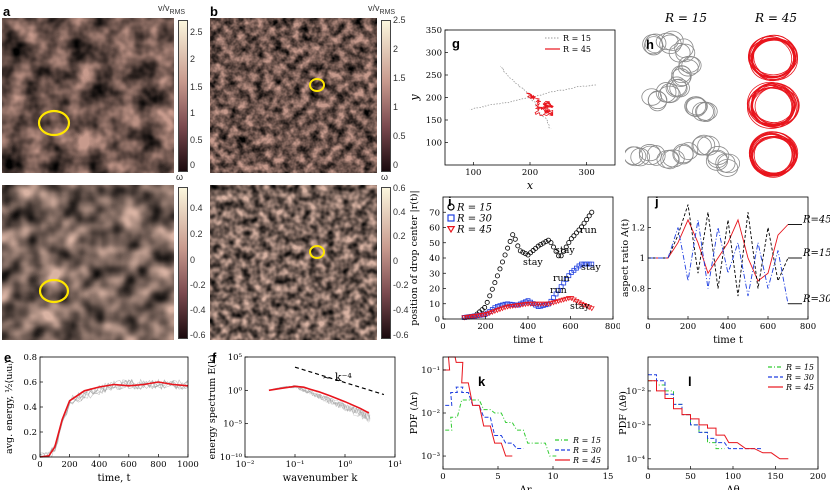  I want to click on energy-realization-line, so click(114, 417).